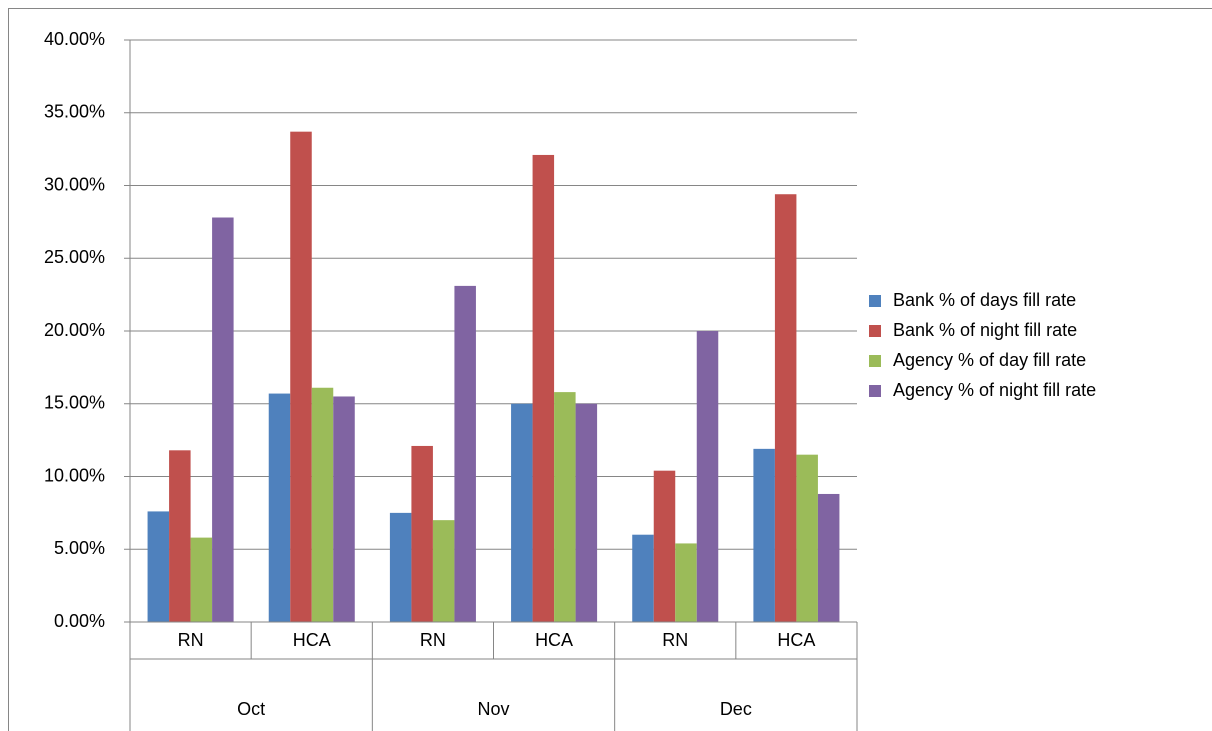 Image resolution: width=1212 pixels, height=731 pixels. What do you see at coordinates (74, 257) in the screenshot?
I see `y-tick-label: 25.00%` at bounding box center [74, 257].